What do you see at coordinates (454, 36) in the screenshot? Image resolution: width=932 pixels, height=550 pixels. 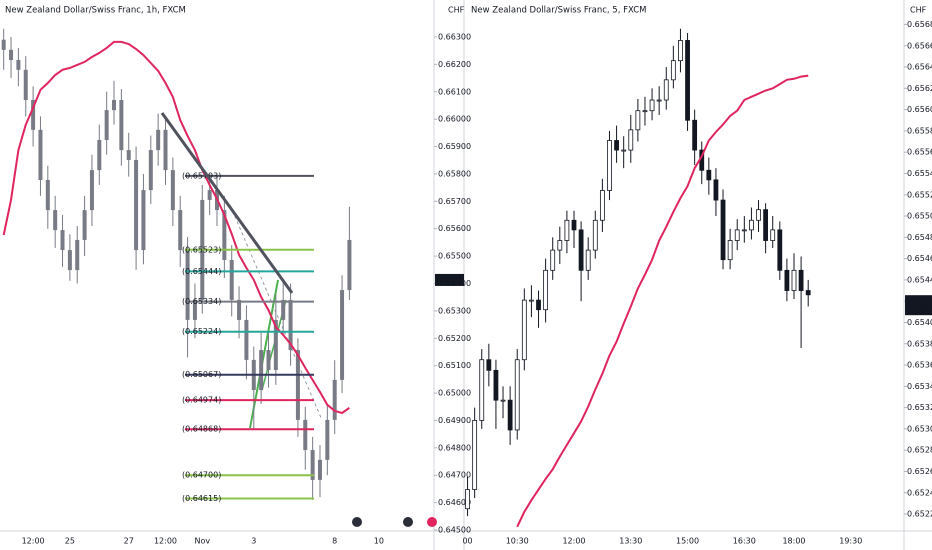 I see `y-tick-label: 0.66300` at bounding box center [454, 36].